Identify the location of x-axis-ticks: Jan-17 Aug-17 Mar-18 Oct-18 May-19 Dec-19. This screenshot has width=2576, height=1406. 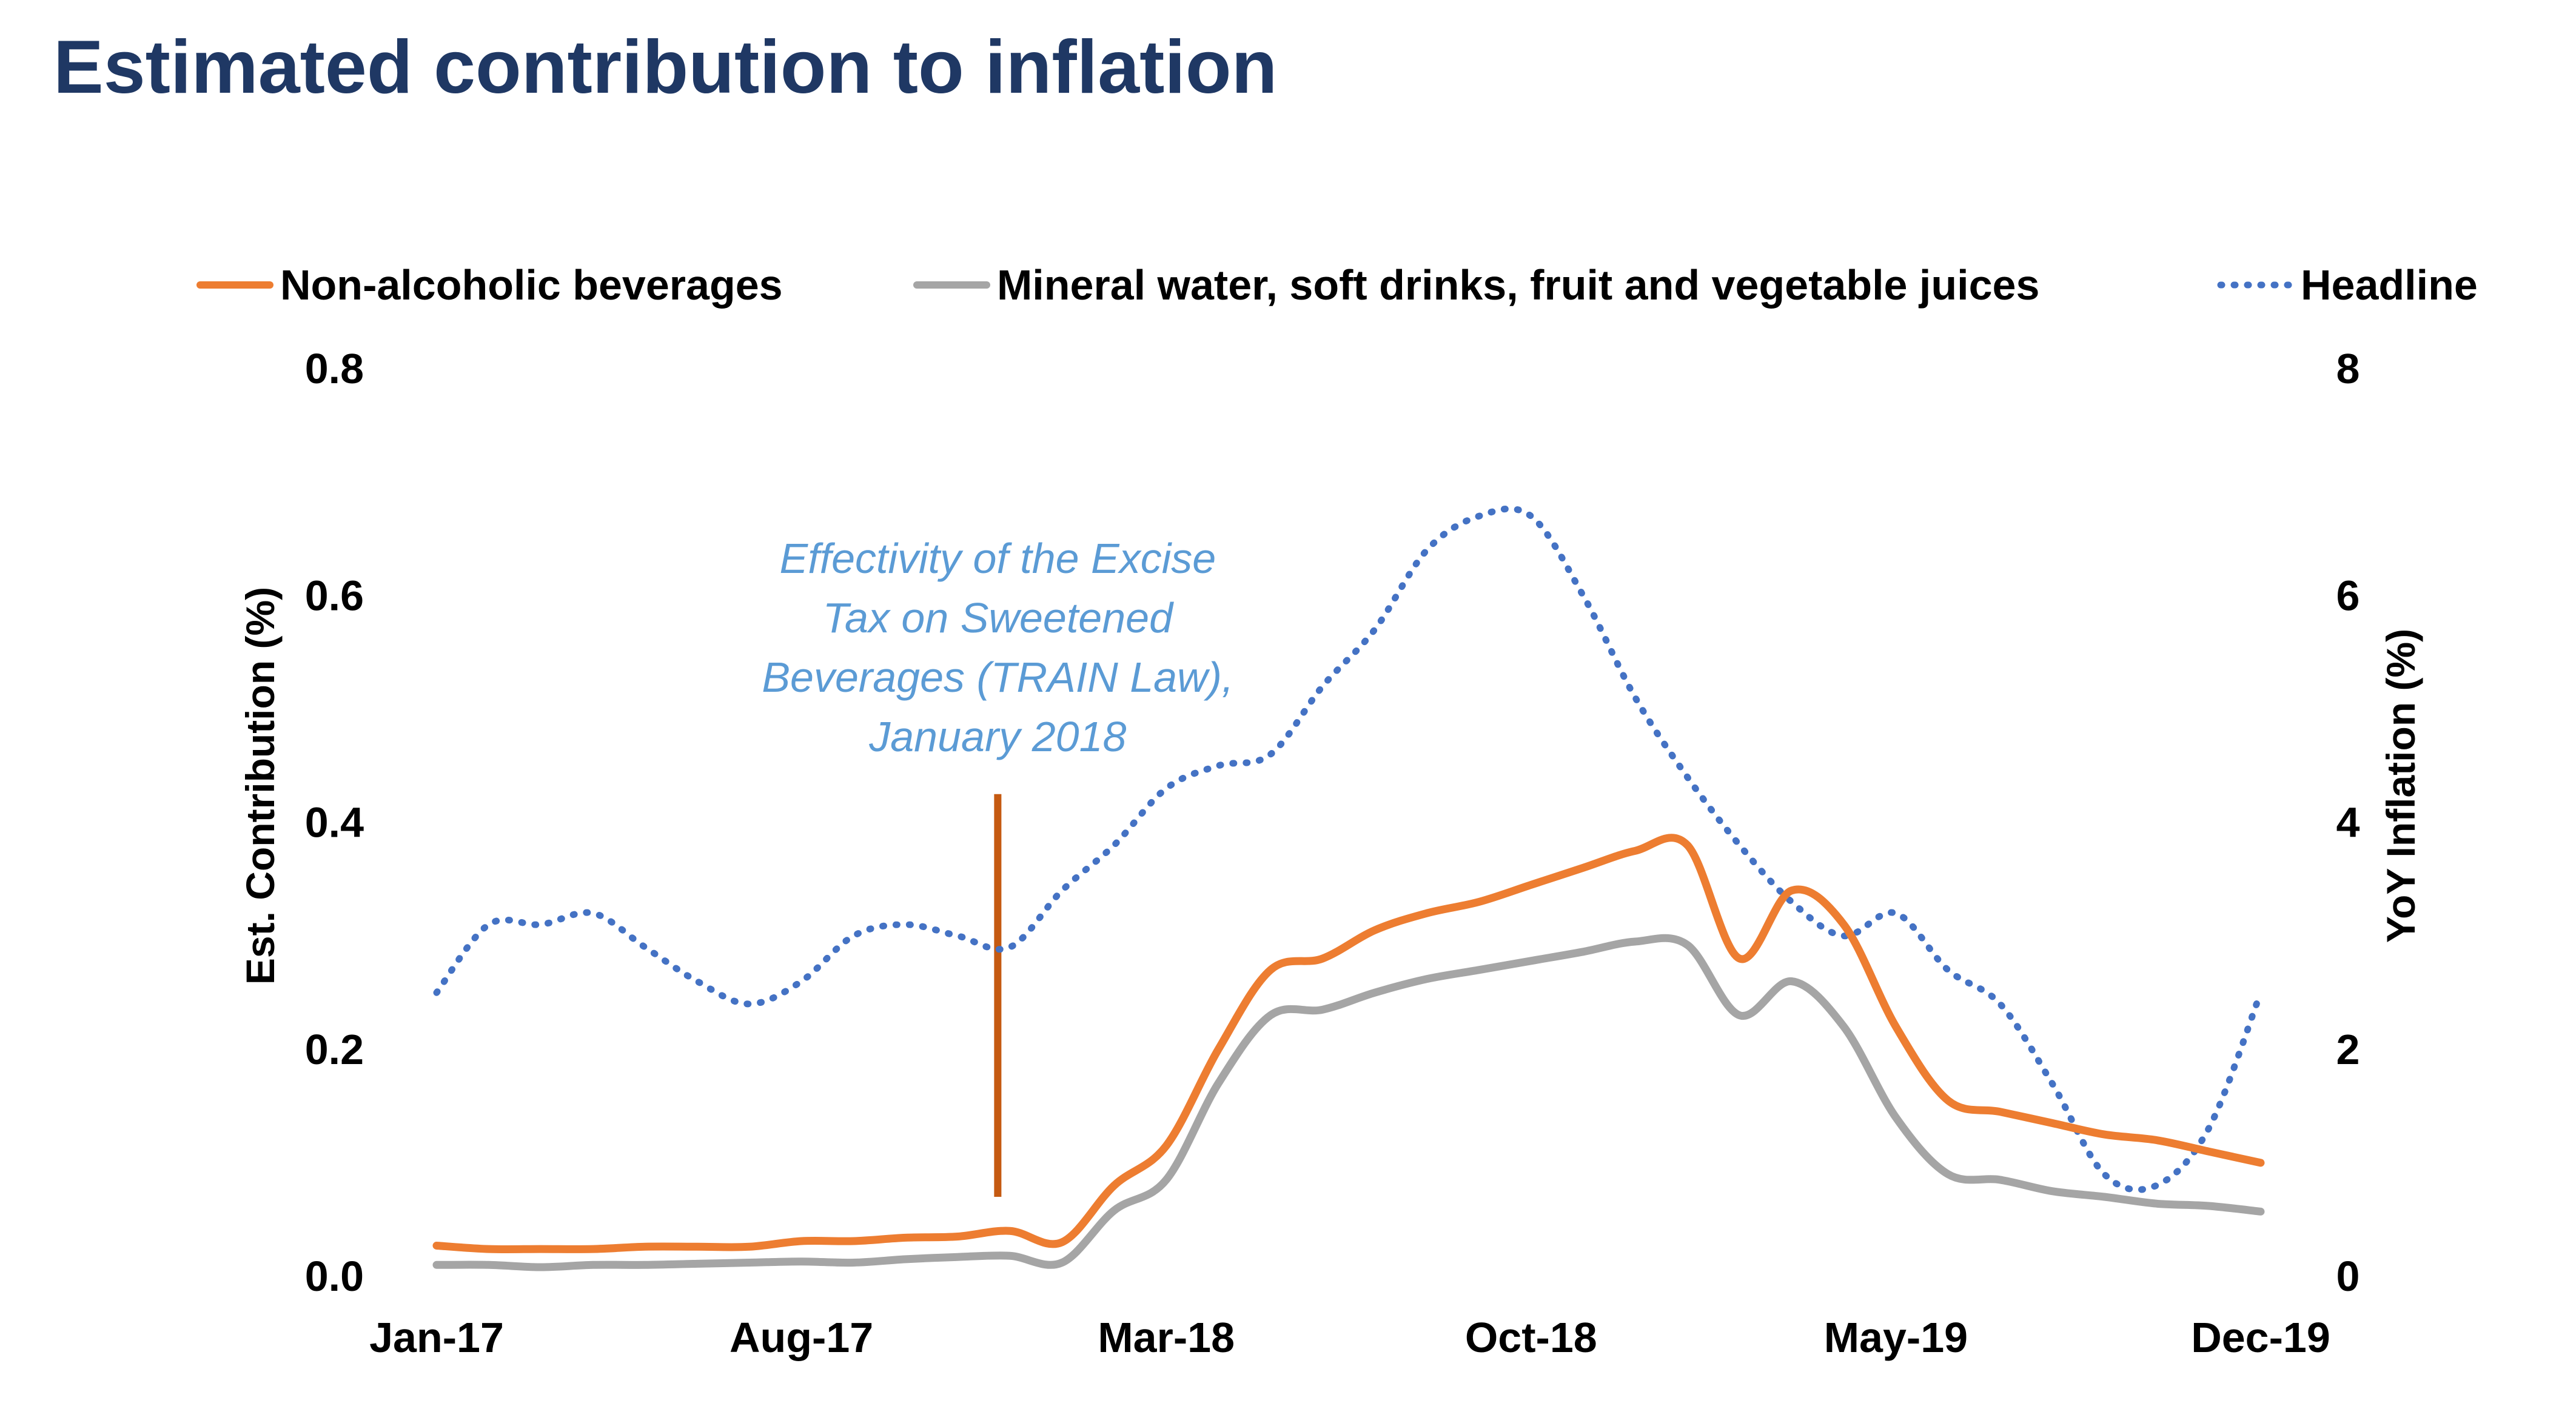
(1349, 1337).